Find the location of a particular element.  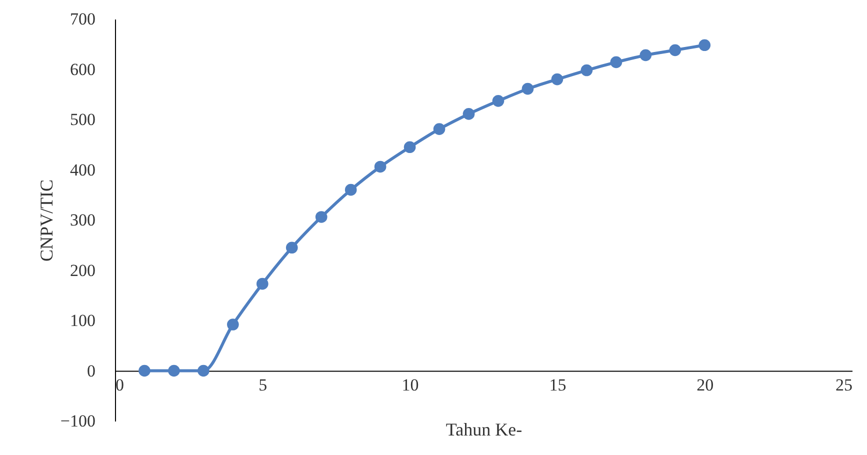

x-tick-label: 25 is located at coordinates (844, 384).